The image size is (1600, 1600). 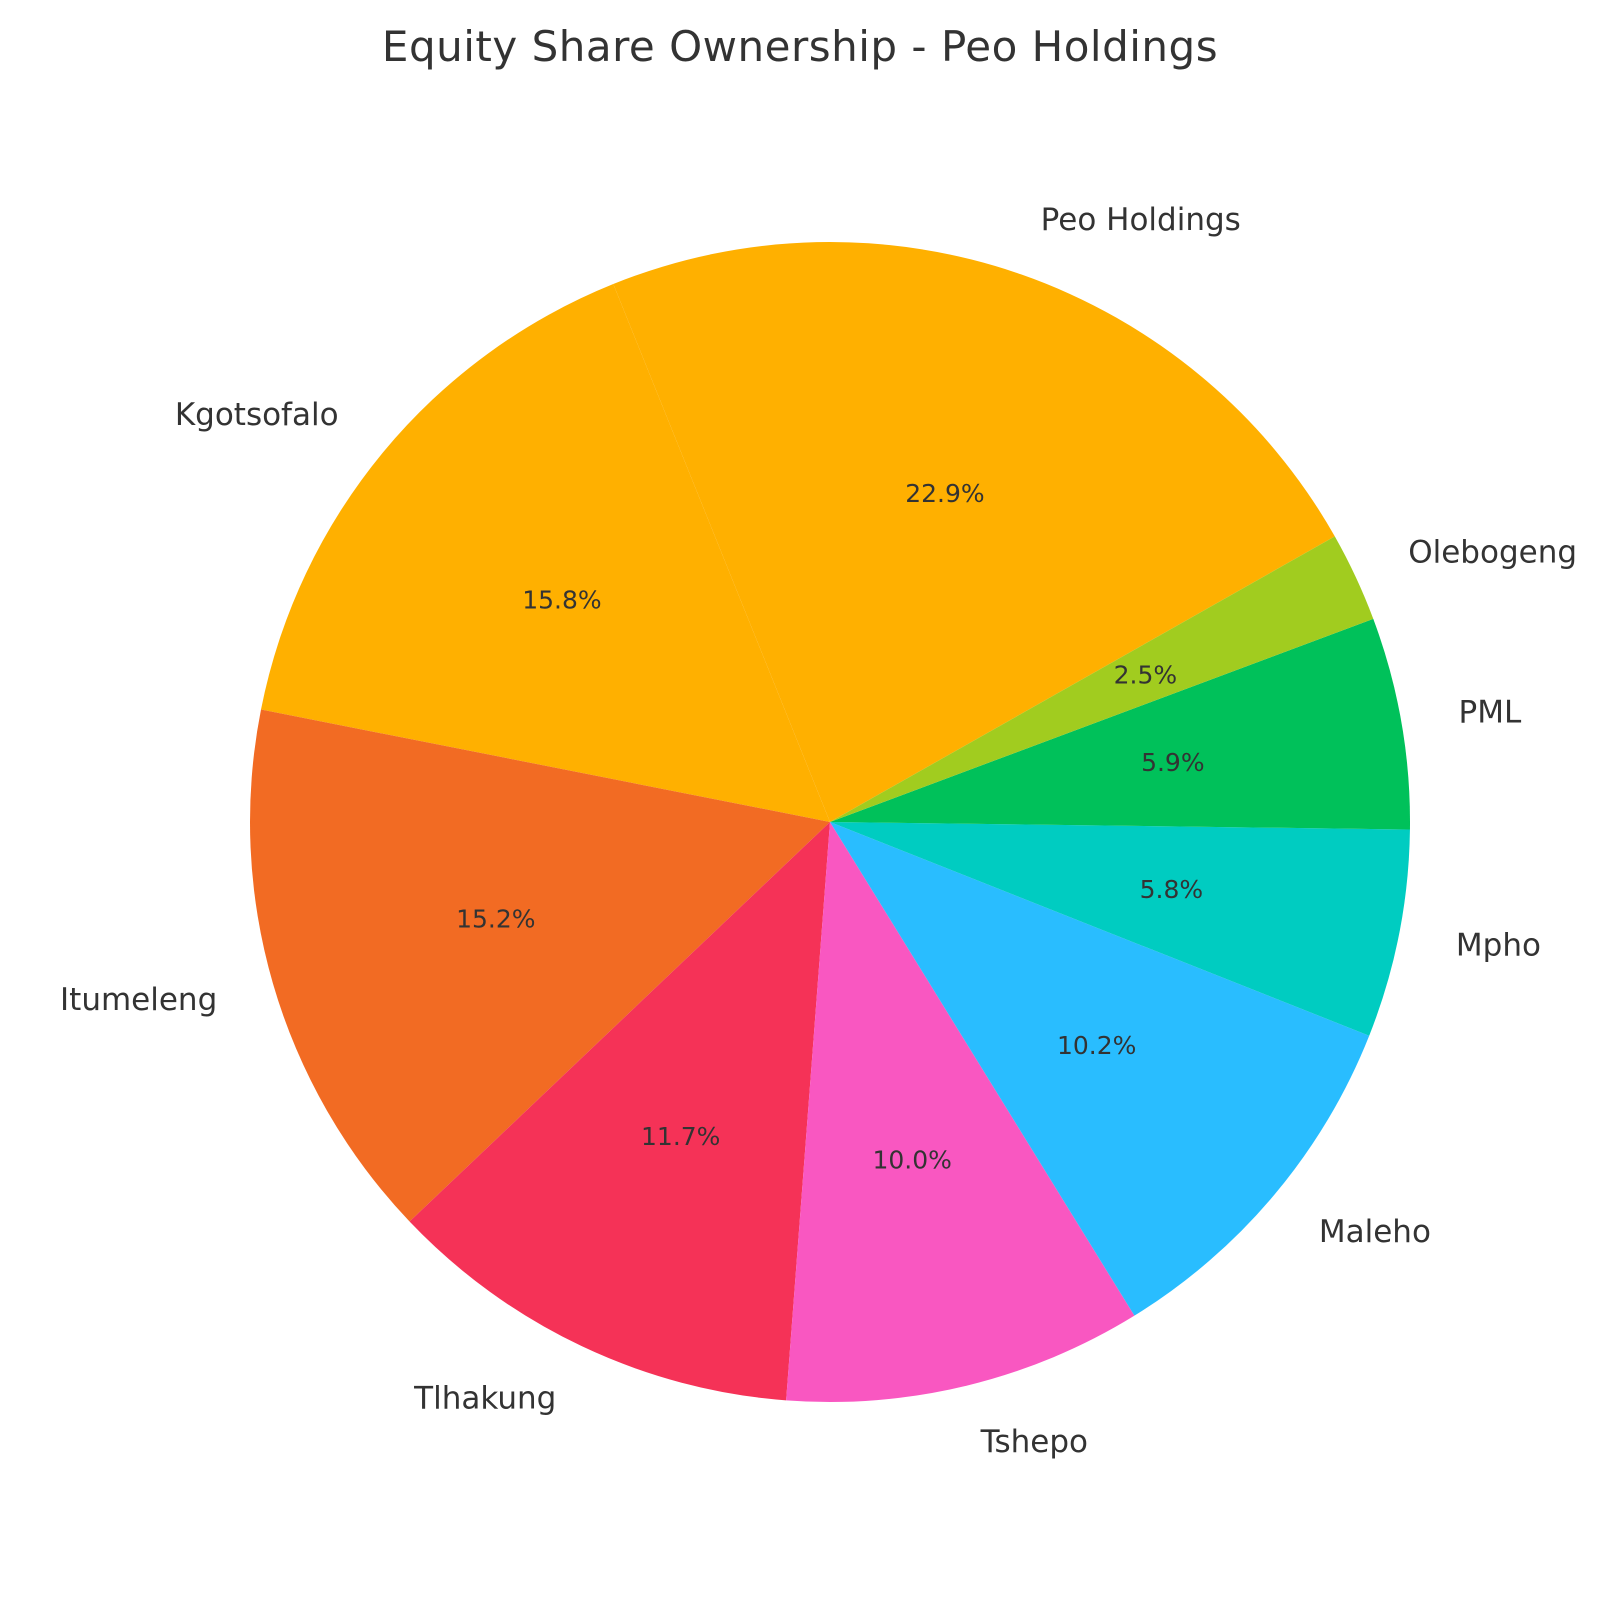 I want to click on pie-slice-maleho, so click(x=1100, y=1069).